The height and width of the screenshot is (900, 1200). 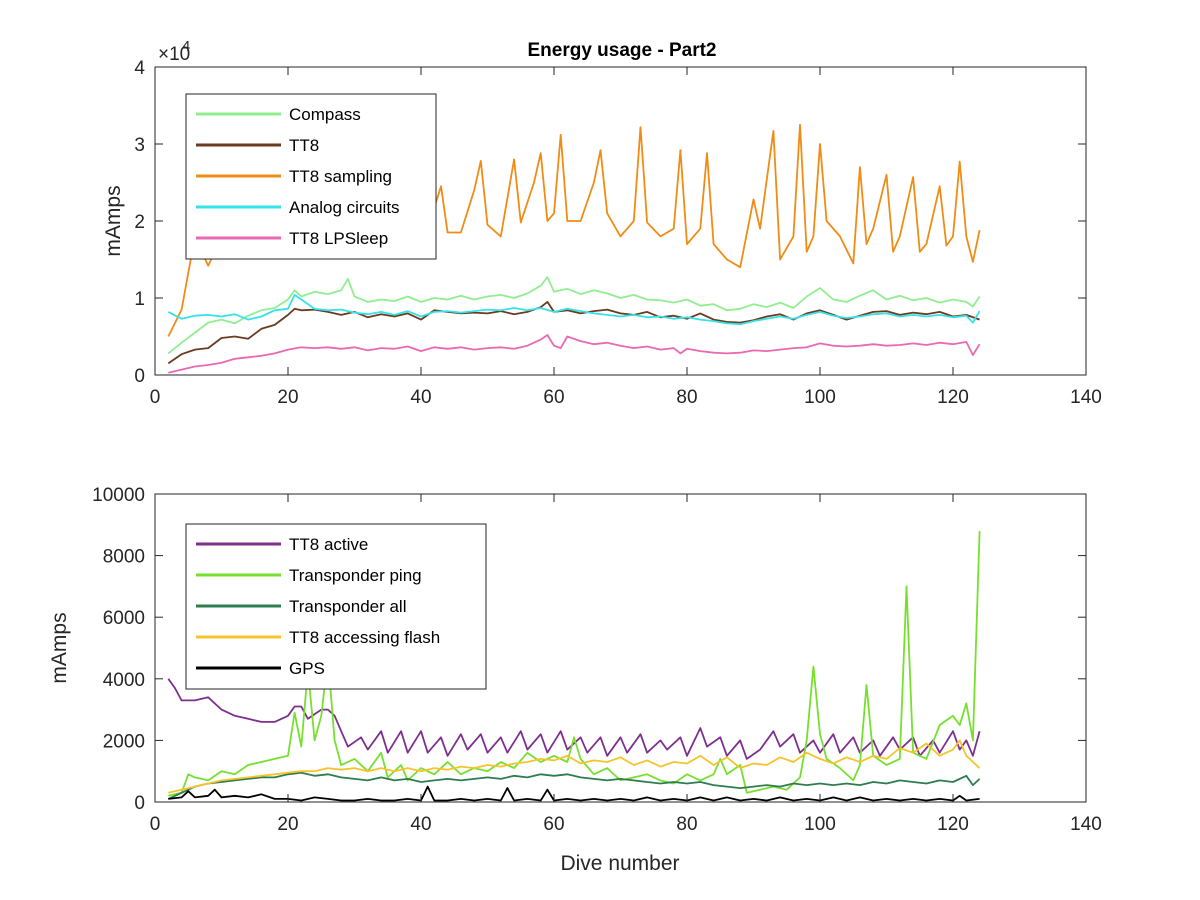 What do you see at coordinates (574, 309) in the screenshot?
I see `series-line-analog-circuits` at bounding box center [574, 309].